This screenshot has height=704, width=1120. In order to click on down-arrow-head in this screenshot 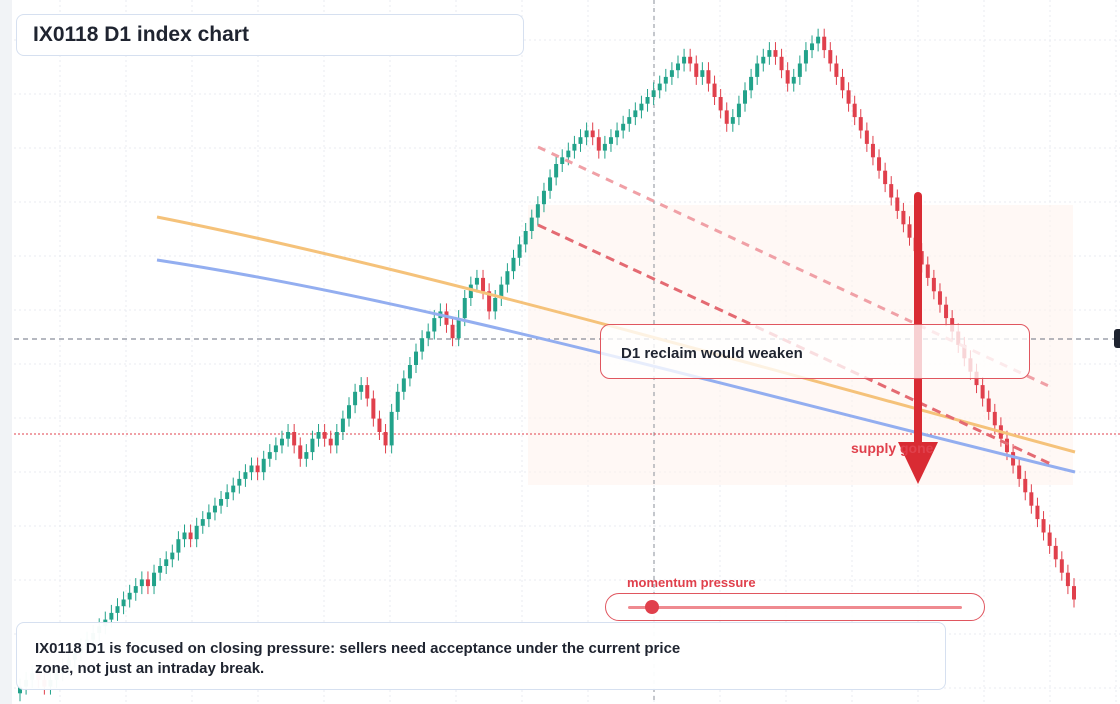, I will do `click(918, 463)`.